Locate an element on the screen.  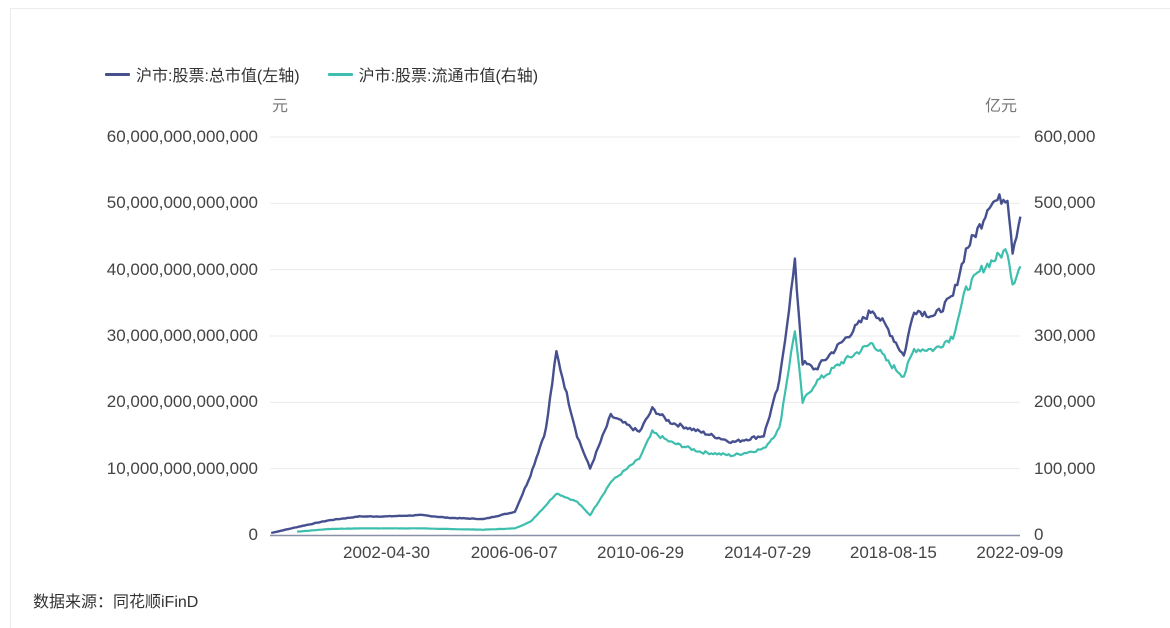
left-axis-tick: 50,000,000,000,000 is located at coordinates (182, 203).